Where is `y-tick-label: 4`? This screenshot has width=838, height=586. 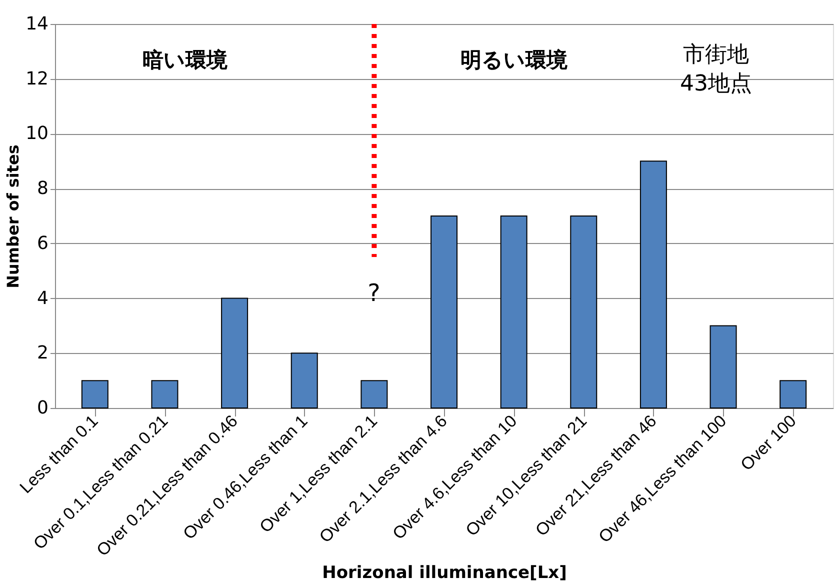 y-tick-label: 4 is located at coordinates (42, 298).